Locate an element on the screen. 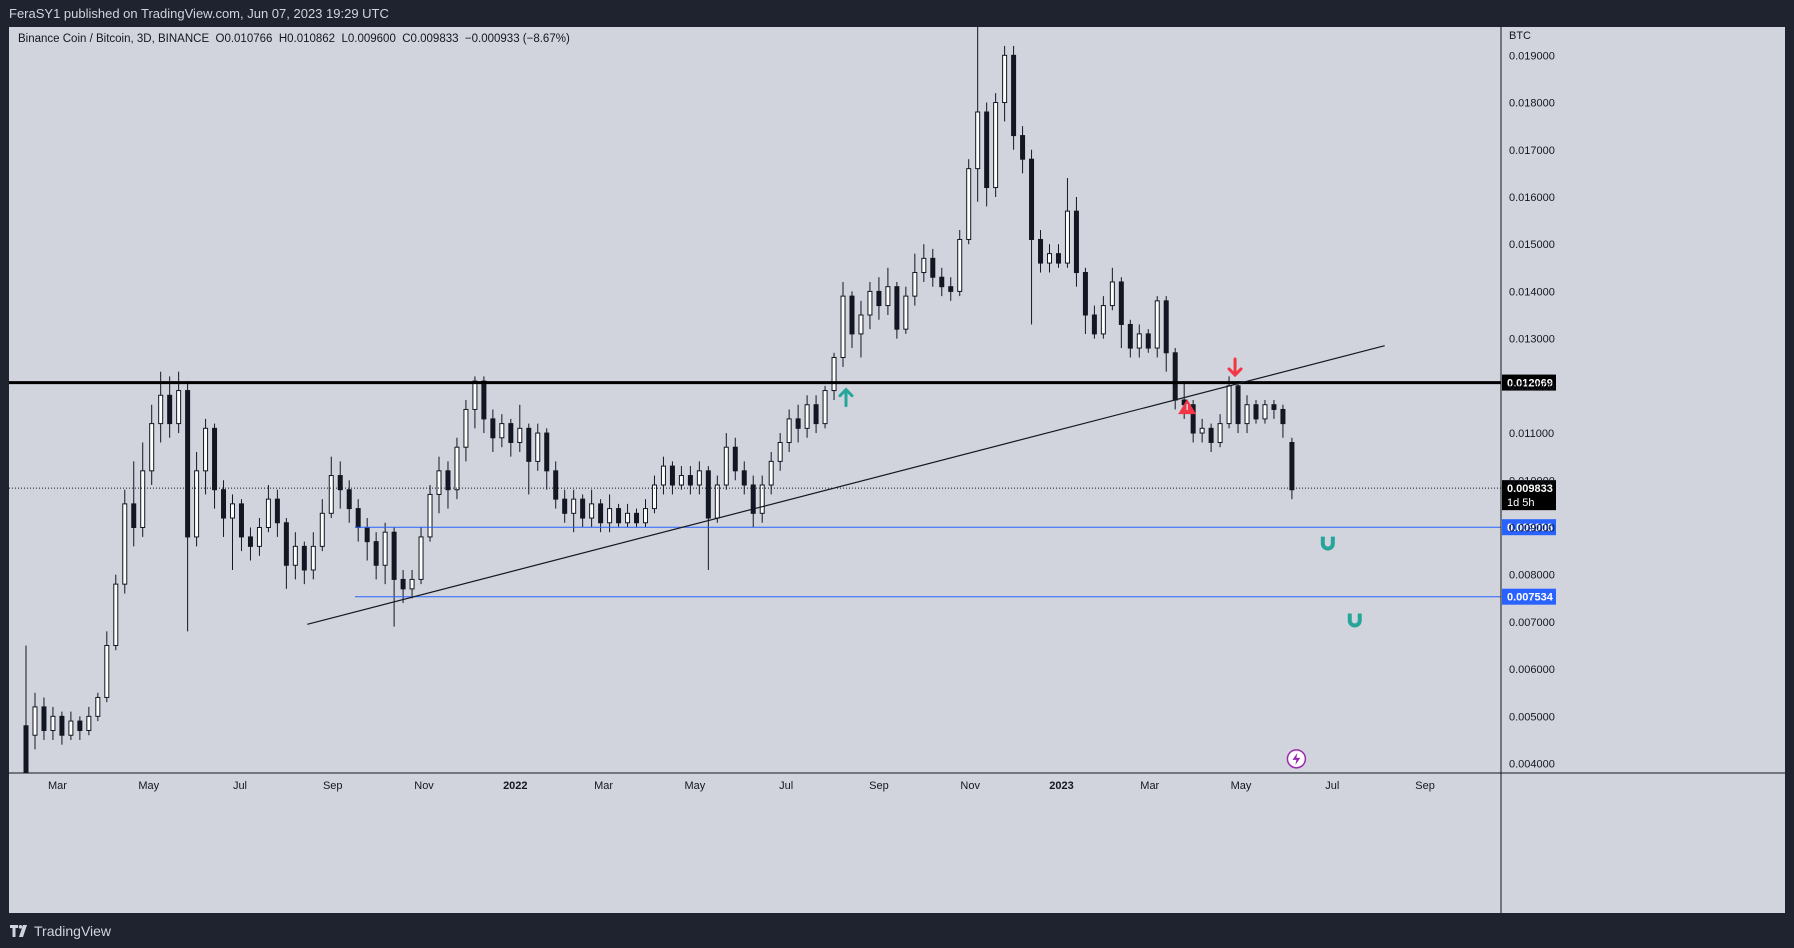 The height and width of the screenshot is (948, 1794). y-tick-label: 0.004000 is located at coordinates (1532, 765).